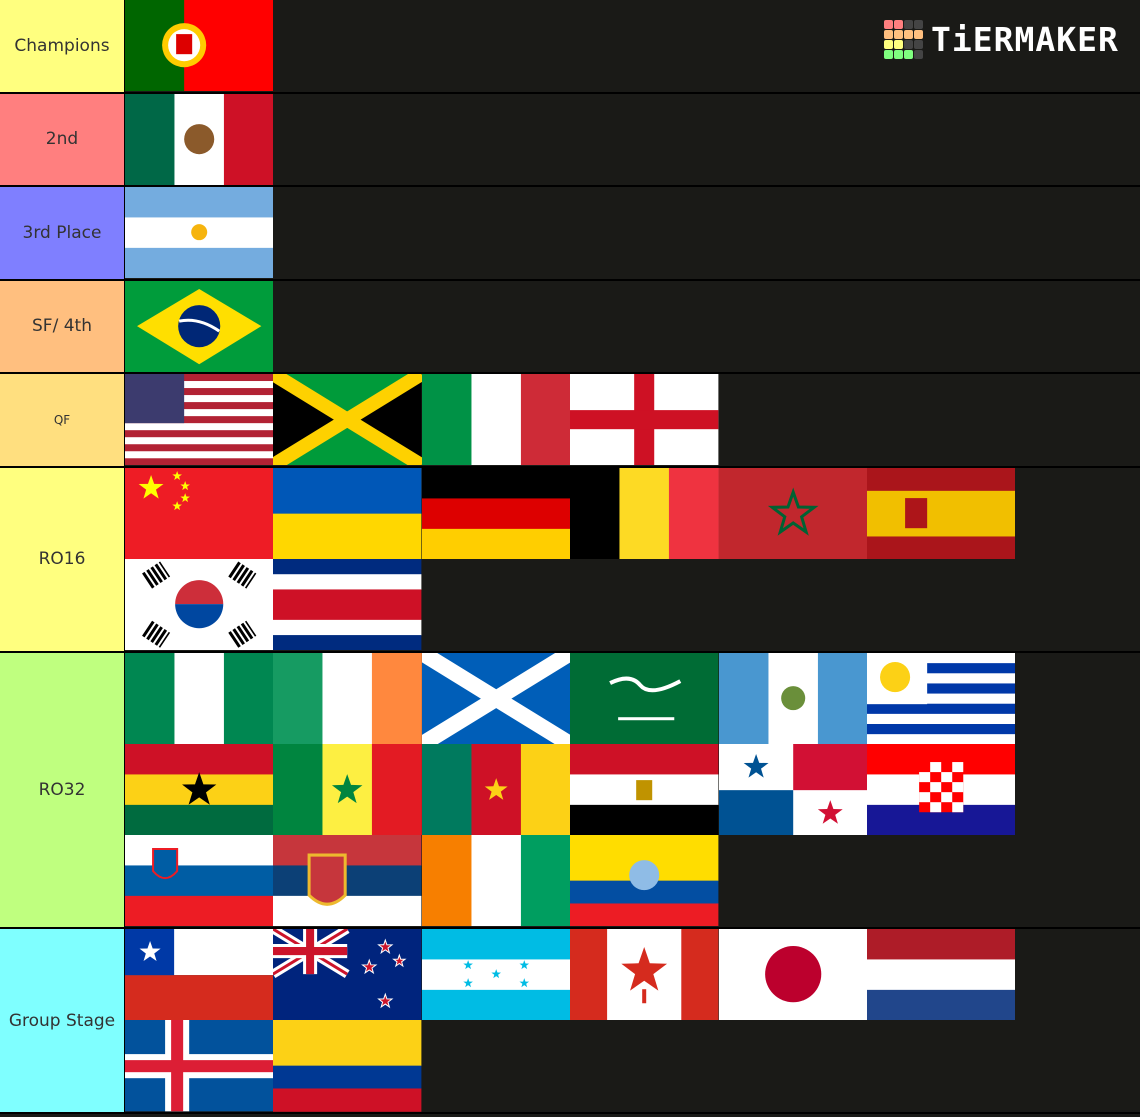  What do you see at coordinates (941, 975) in the screenshot?
I see `netherlands-flag-icon` at bounding box center [941, 975].